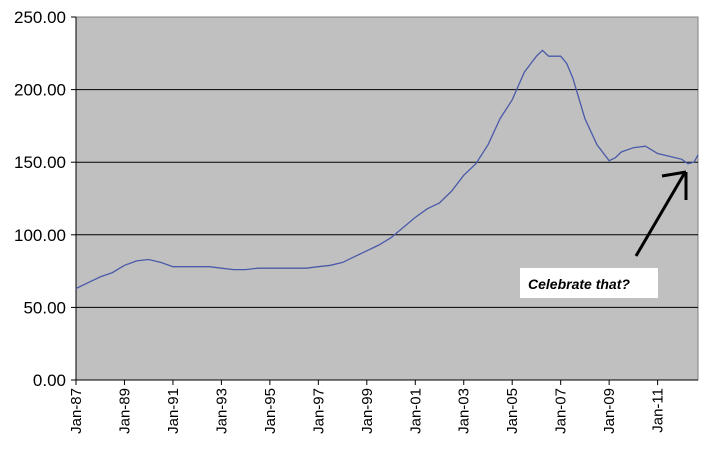 This screenshot has height=470, width=720. What do you see at coordinates (415, 411) in the screenshot?
I see `x-tick-label: Jan-01` at bounding box center [415, 411].